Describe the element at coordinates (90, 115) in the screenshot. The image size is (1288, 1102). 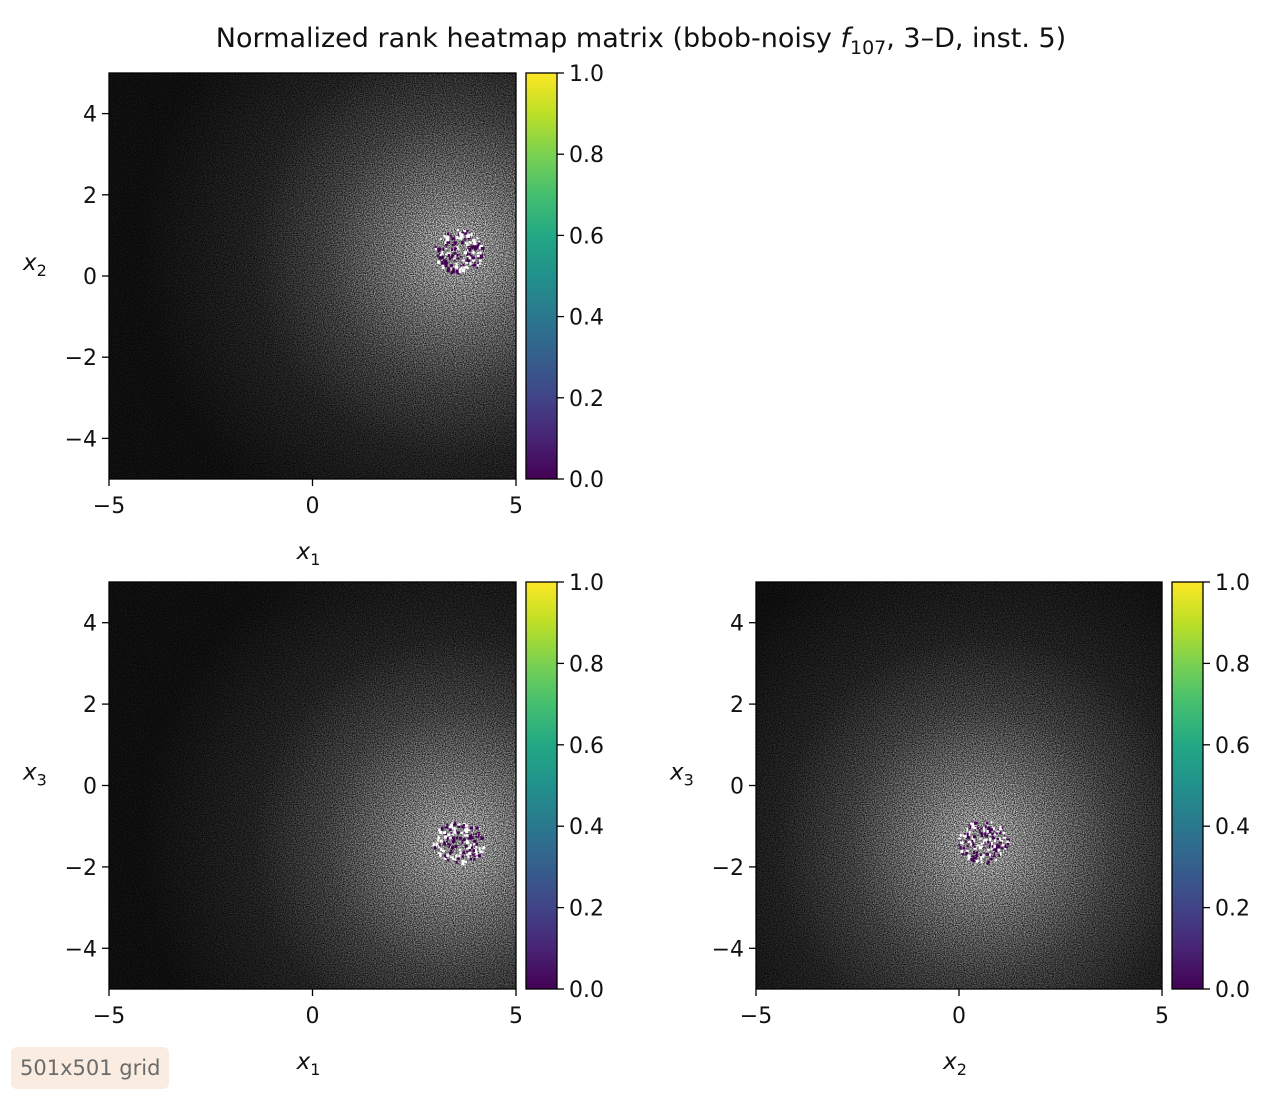
I see `y-tick-label: 4` at that location.